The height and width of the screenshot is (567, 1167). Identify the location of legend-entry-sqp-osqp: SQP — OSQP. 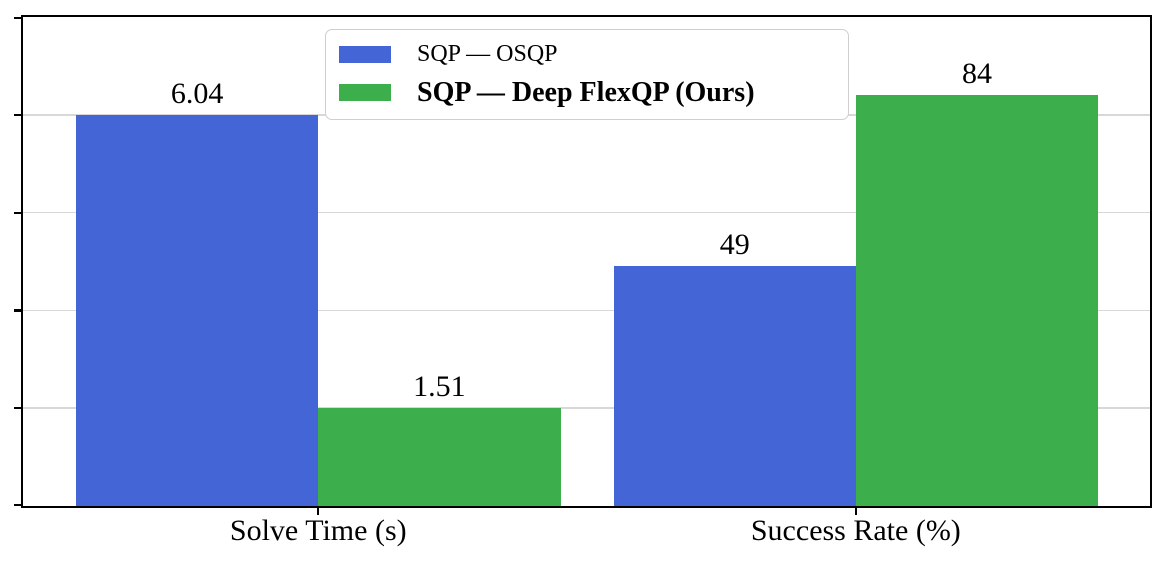
(593, 54).